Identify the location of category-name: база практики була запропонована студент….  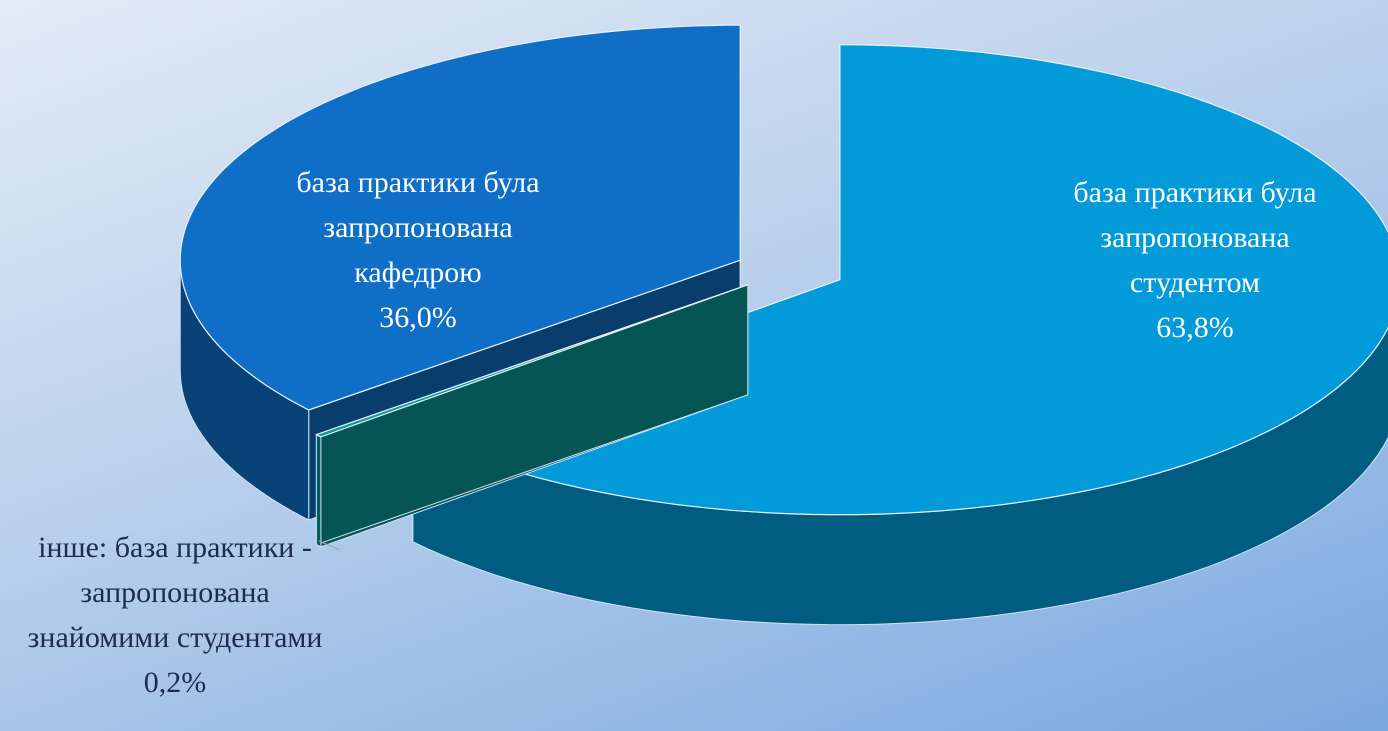
(1195, 237).